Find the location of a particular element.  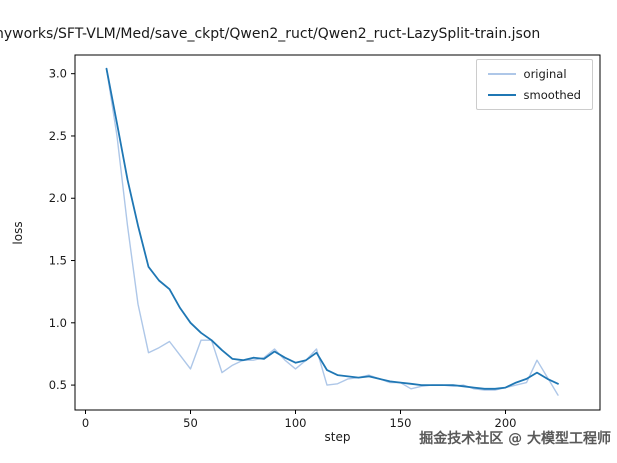

x-tick-label: 100 is located at coordinates (296, 423).